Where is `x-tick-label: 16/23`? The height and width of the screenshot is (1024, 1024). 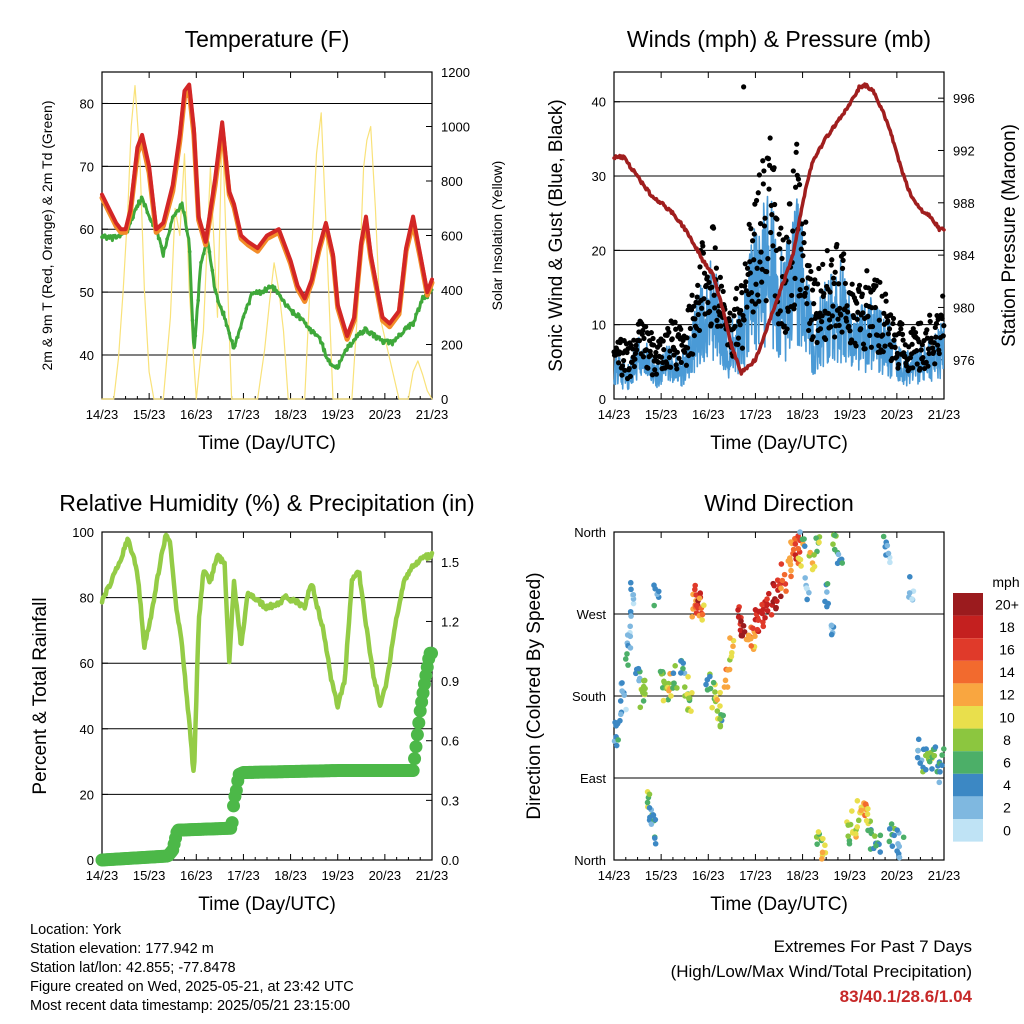 x-tick-label: 16/23 is located at coordinates (196, 875).